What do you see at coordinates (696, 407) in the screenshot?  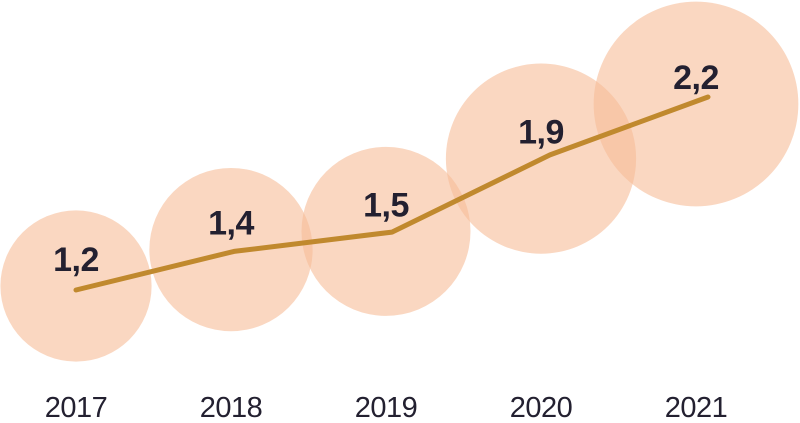 I see `year-label-2021: 2021` at bounding box center [696, 407].